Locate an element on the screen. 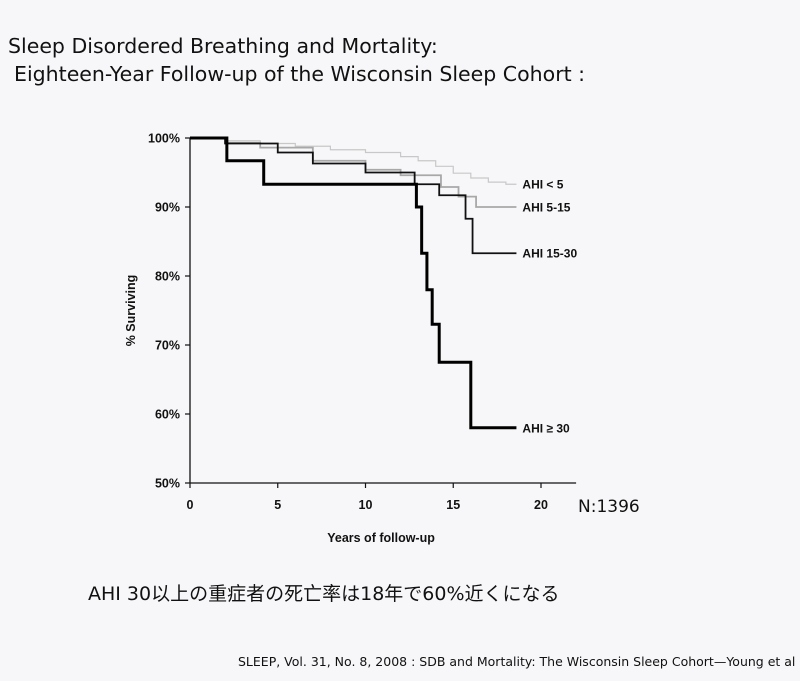 Image resolution: width=800 pixels, height=681 pixels. sample-size-label: N:1396 is located at coordinates (609, 507).